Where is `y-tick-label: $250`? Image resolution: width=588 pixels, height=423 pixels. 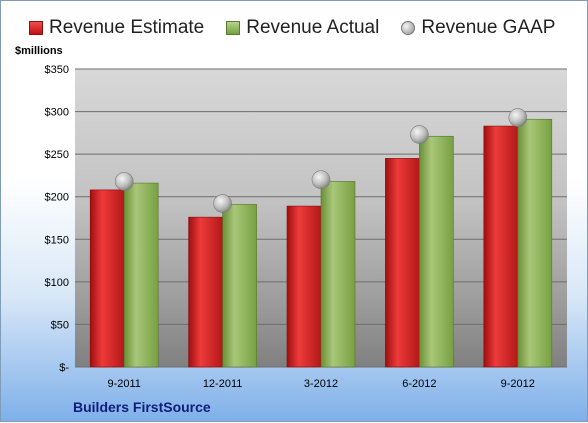 y-tick-label: $250 is located at coordinates (57, 155).